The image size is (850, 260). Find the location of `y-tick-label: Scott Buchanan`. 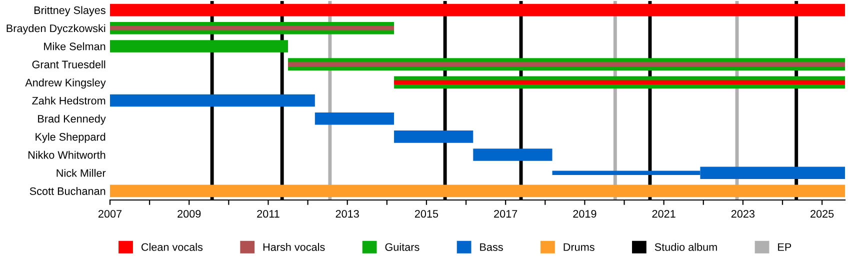

y-tick-label: Scott Buchanan is located at coordinates (68, 191).